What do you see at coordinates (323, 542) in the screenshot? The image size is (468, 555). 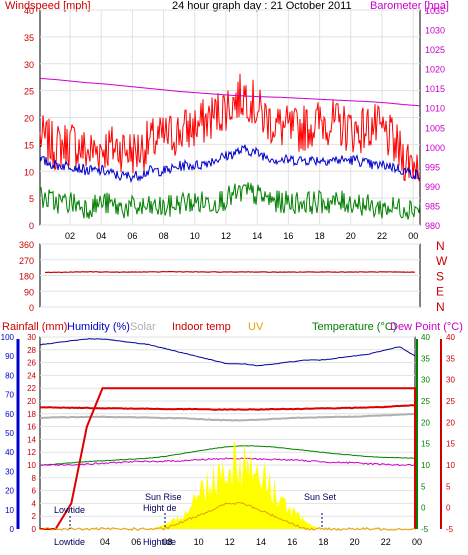 I see `climate-x-tick-label: 18` at bounding box center [323, 542].